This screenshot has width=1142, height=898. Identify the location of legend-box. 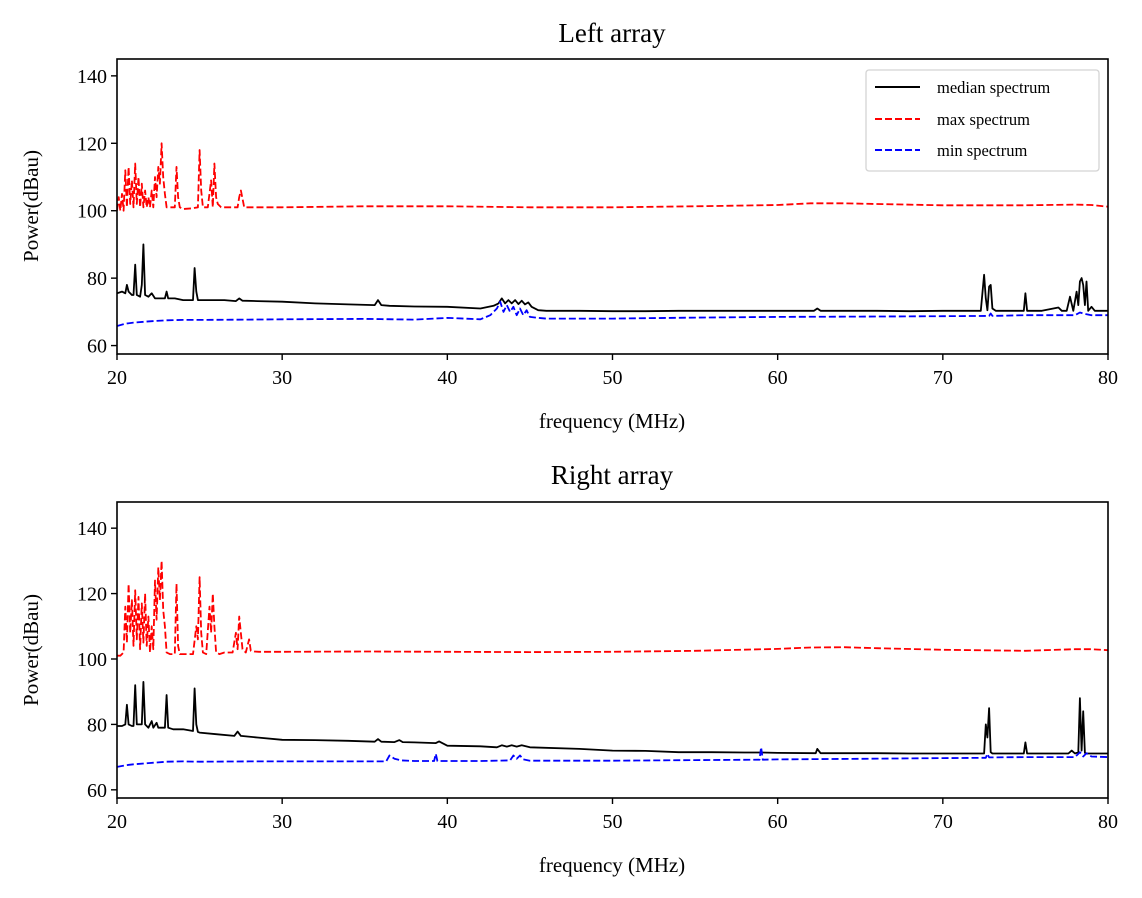
(982, 120).